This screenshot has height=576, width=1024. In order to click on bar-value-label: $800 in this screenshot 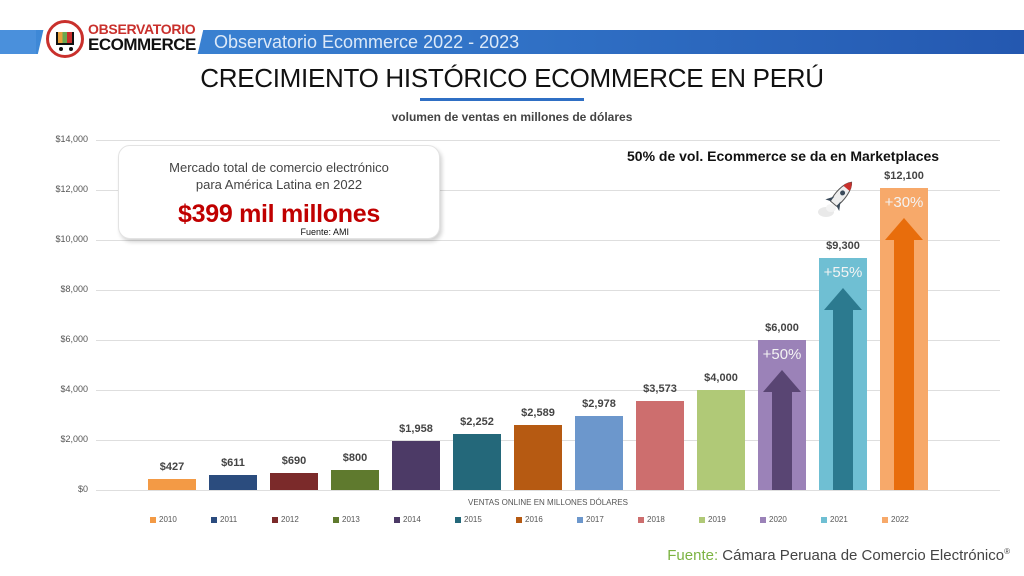, I will do `click(355, 458)`.